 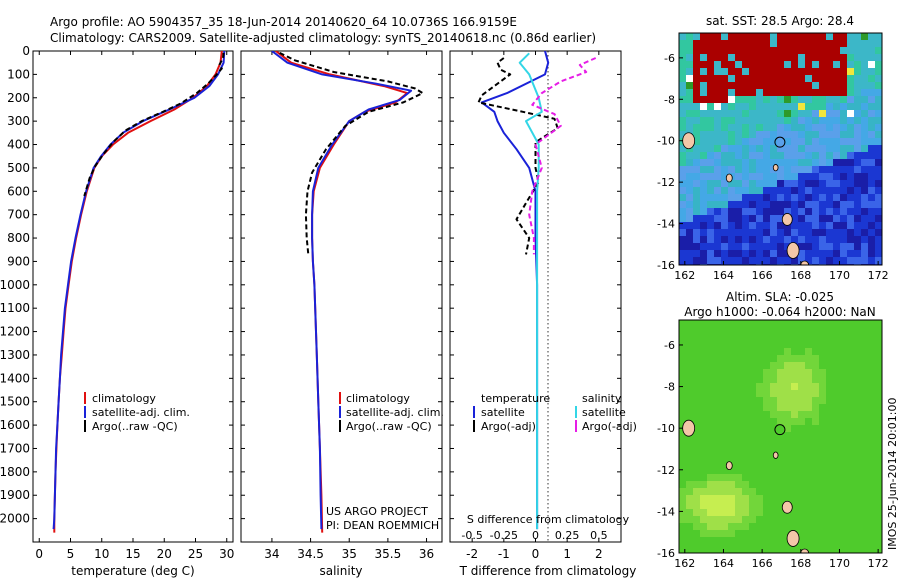 I want to click on depth-tick-label: 400, so click(x=18, y=145).